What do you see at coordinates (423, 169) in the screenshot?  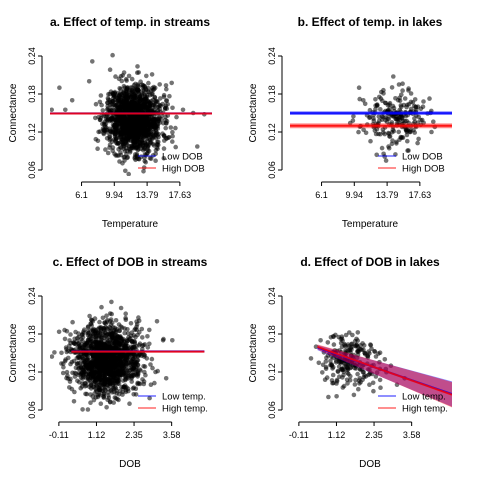 I see `legend-label: High DOB` at bounding box center [423, 169].